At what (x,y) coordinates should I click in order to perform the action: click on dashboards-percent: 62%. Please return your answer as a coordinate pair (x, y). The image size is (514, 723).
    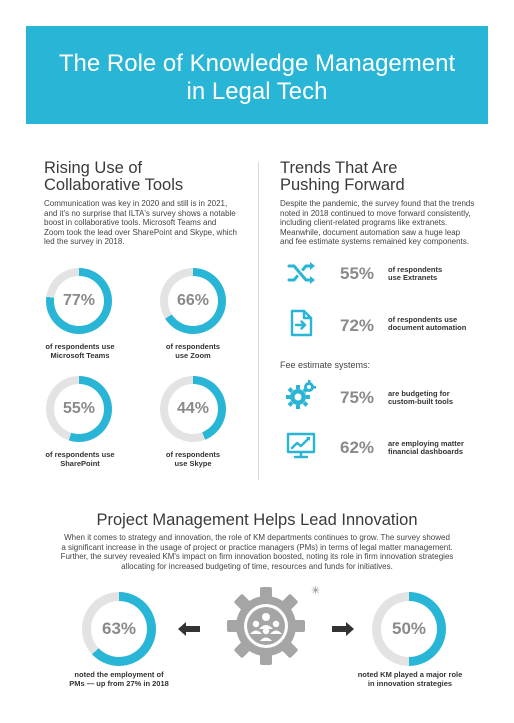
    Looking at the image, I should click on (357, 447).